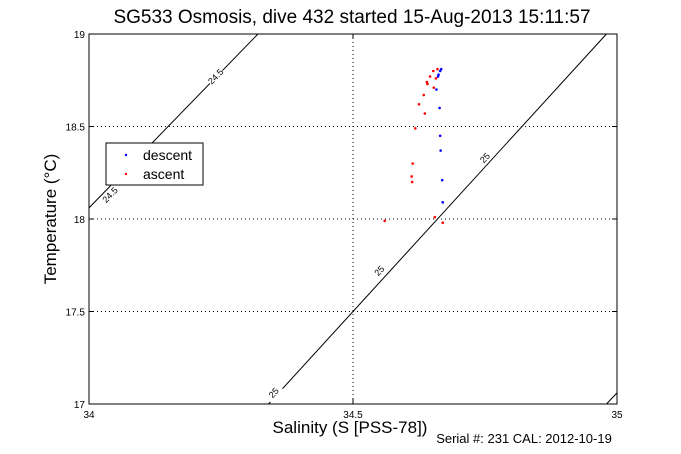 The height and width of the screenshot is (454, 681). I want to click on x-tick-label: 34, so click(89, 415).